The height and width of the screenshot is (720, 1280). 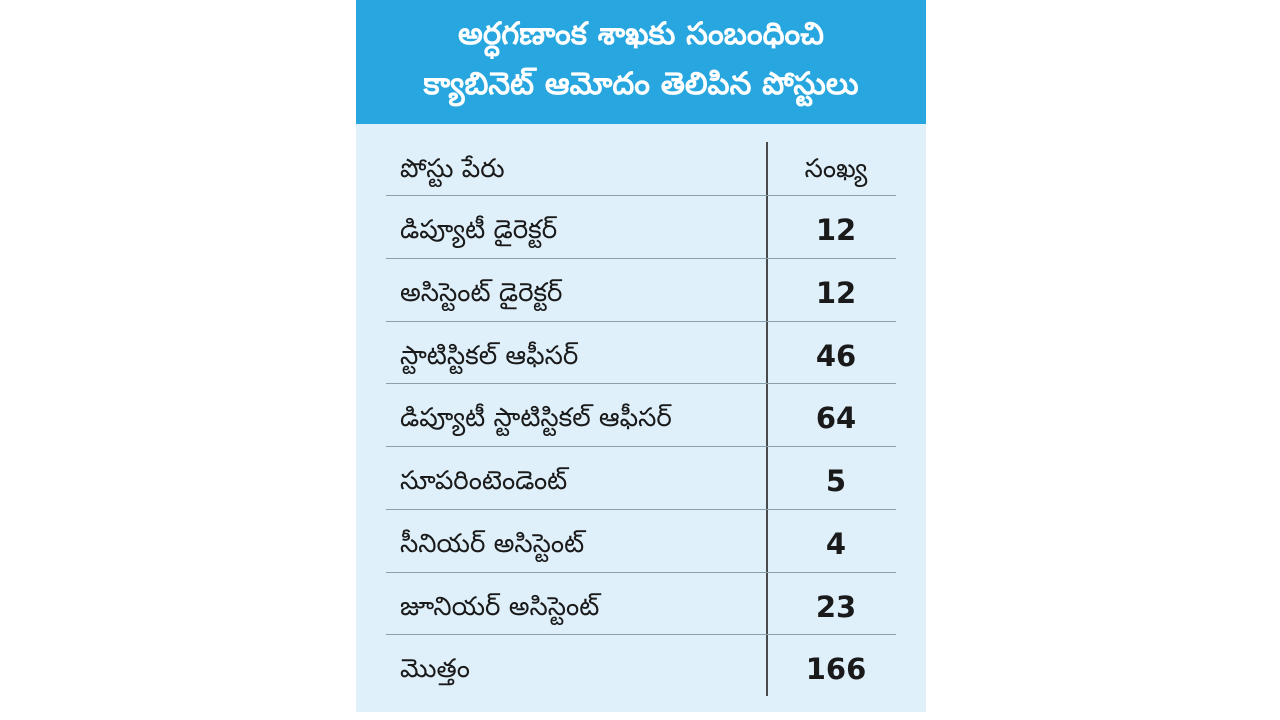 What do you see at coordinates (836, 356) in the screenshot?
I see `post-count-cell: 46` at bounding box center [836, 356].